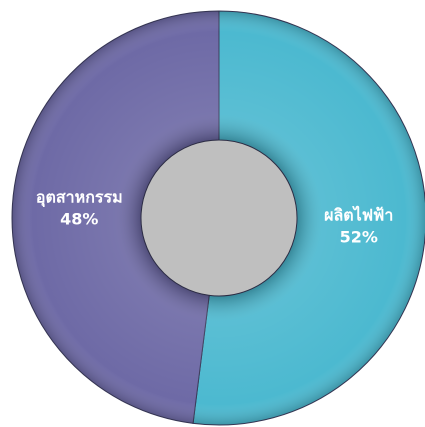 The height and width of the screenshot is (427, 425). I want to click on value-label: 52%, so click(359, 236).